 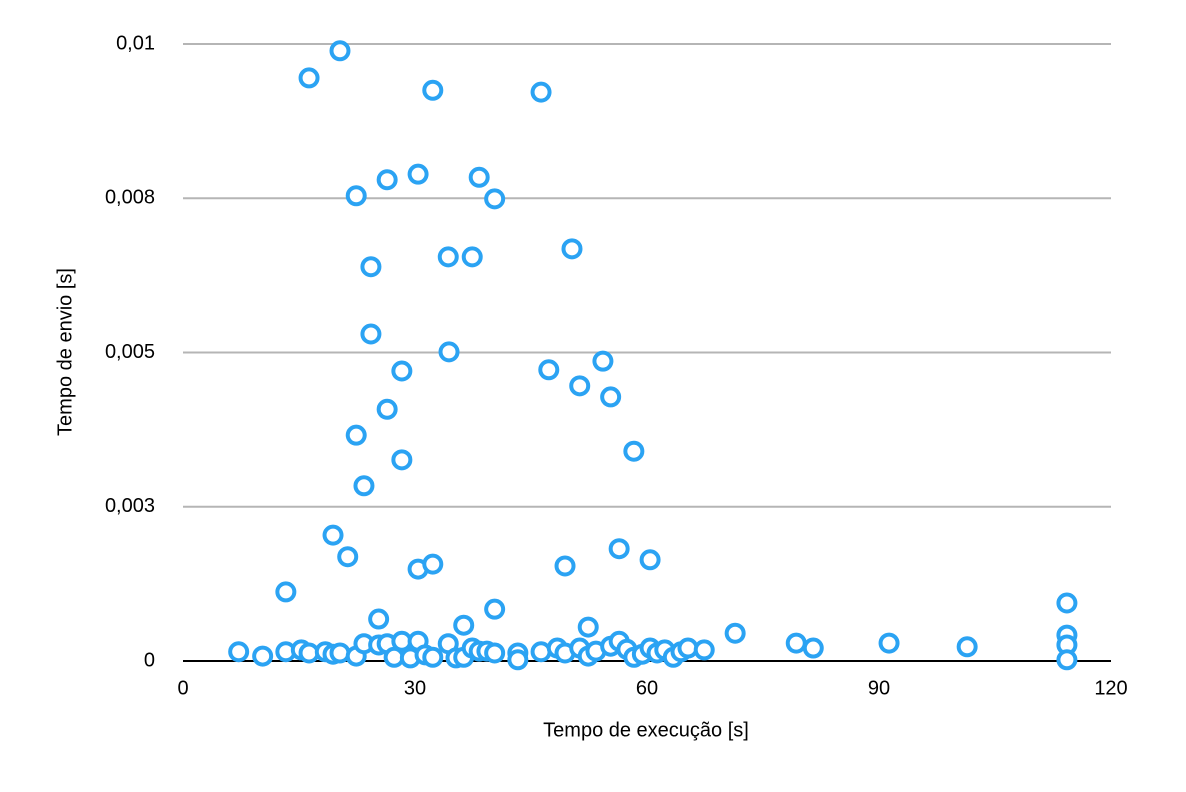 I want to click on x-tick-label: 0, so click(x=182, y=688).